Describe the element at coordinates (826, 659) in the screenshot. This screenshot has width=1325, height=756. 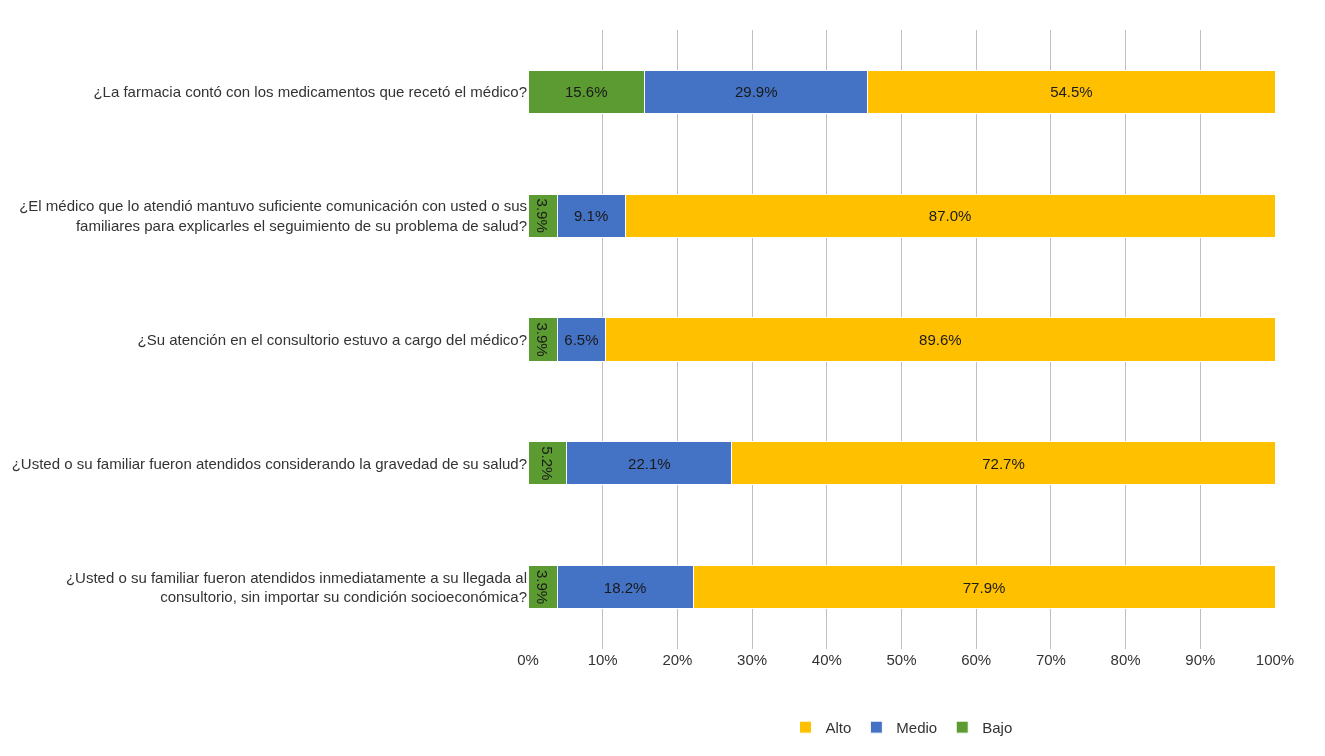
I see `x-tick-label: 40%` at that location.